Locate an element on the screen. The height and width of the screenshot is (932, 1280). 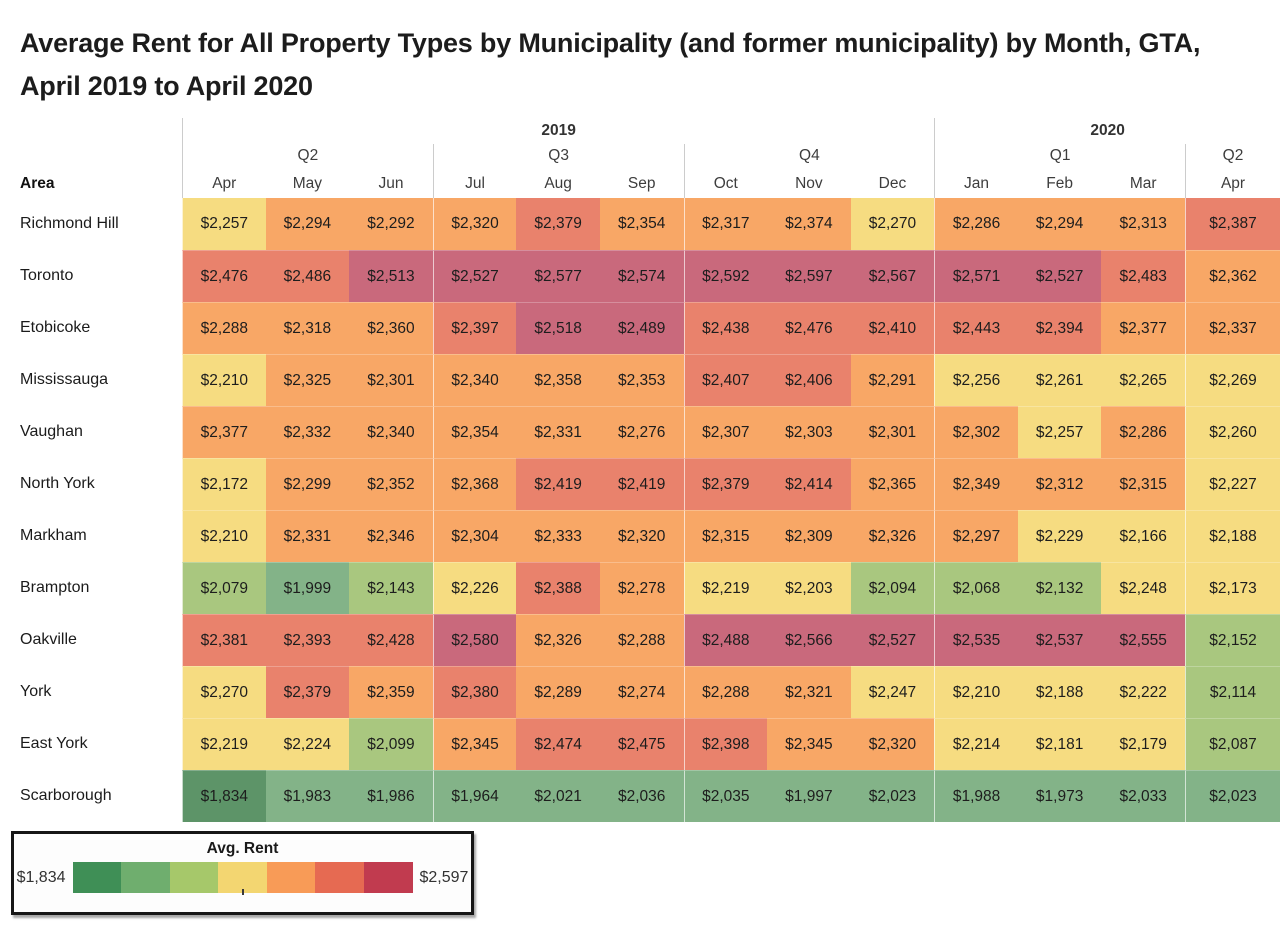
rent-cell: $2,486 is located at coordinates (307, 276).